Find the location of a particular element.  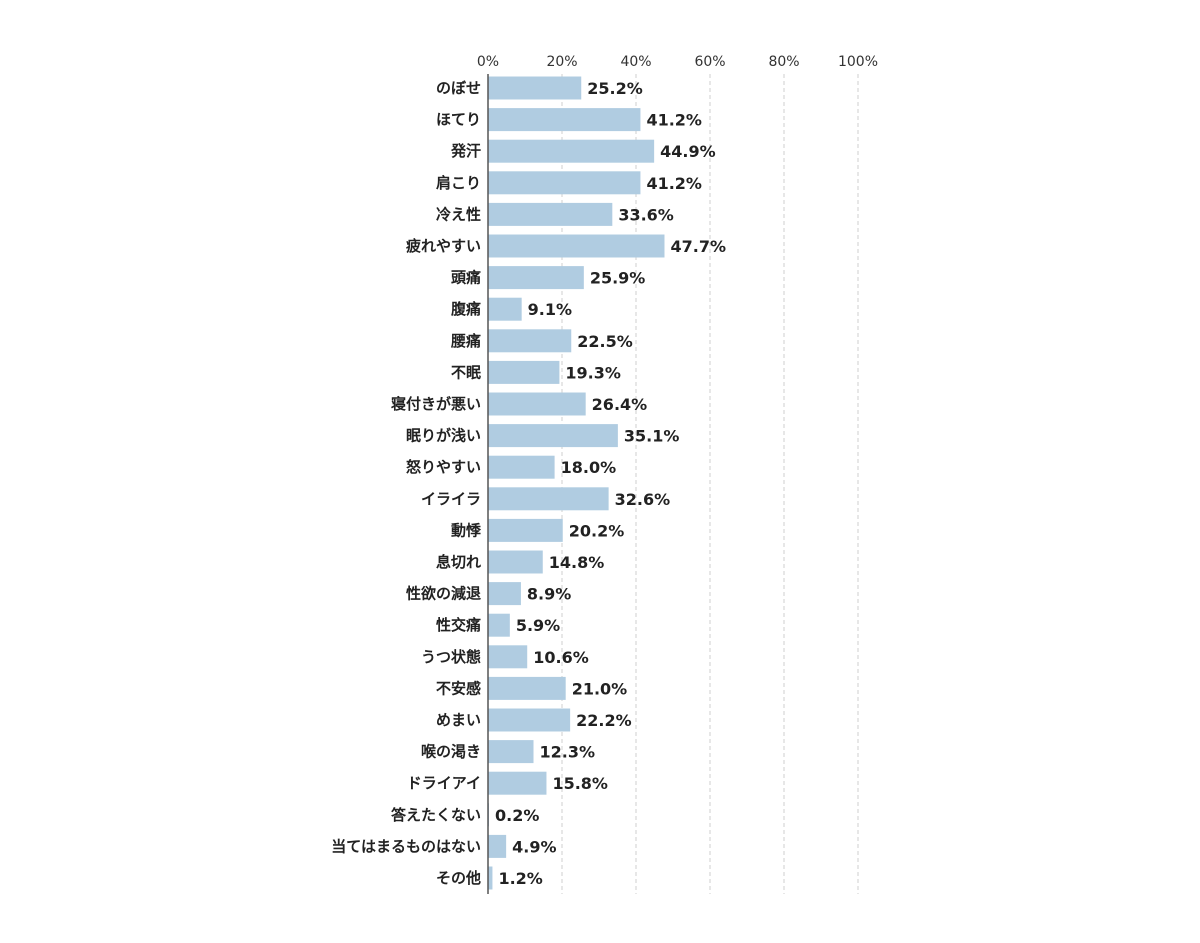

category-label: 疲れやすい is located at coordinates (443, 246).